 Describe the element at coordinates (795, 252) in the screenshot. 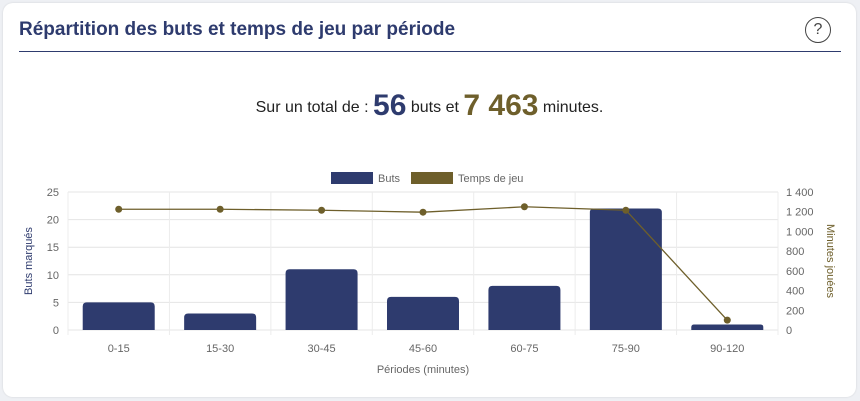

I see `y2-tick-label: 800` at that location.